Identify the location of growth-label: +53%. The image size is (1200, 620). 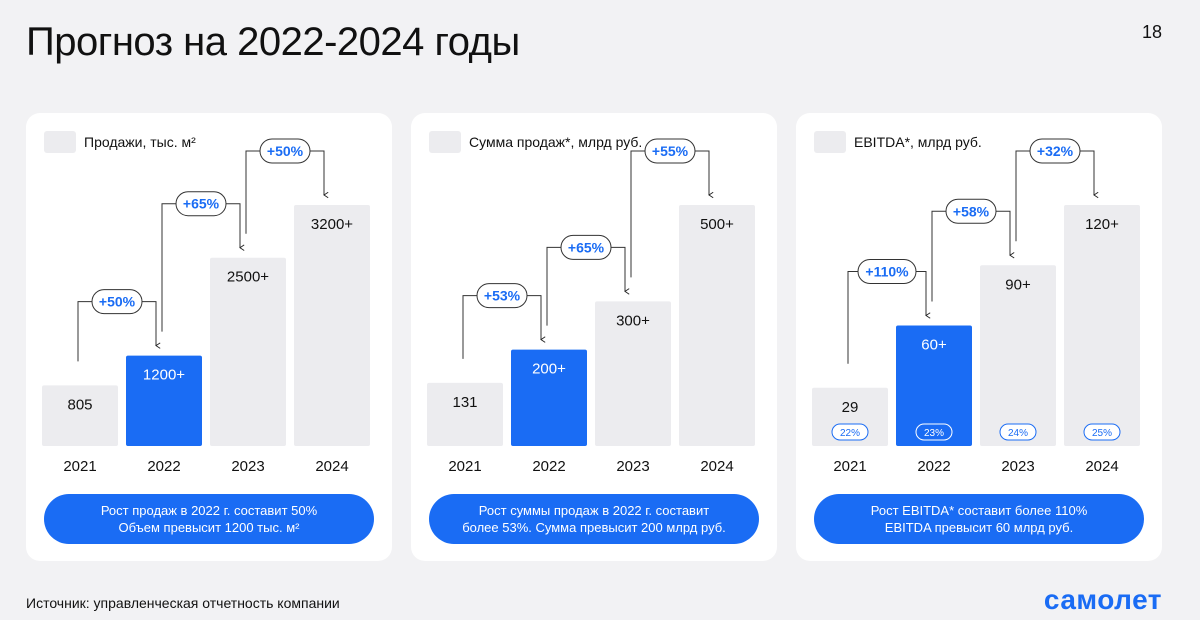
(502, 296).